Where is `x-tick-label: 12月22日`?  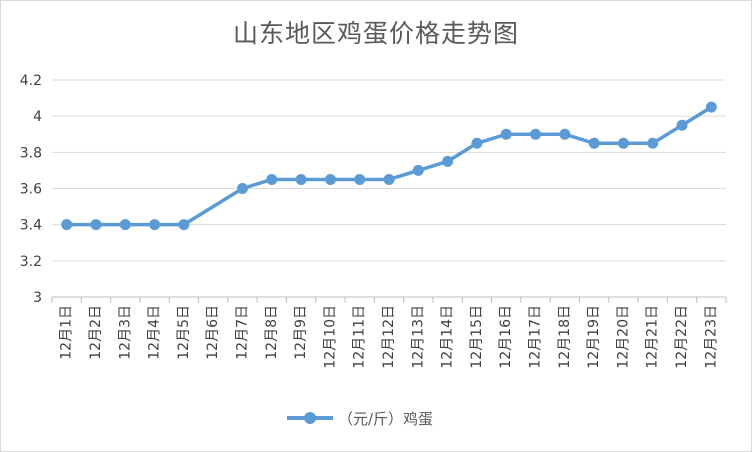 x-tick-label: 12月22日 is located at coordinates (682, 337).